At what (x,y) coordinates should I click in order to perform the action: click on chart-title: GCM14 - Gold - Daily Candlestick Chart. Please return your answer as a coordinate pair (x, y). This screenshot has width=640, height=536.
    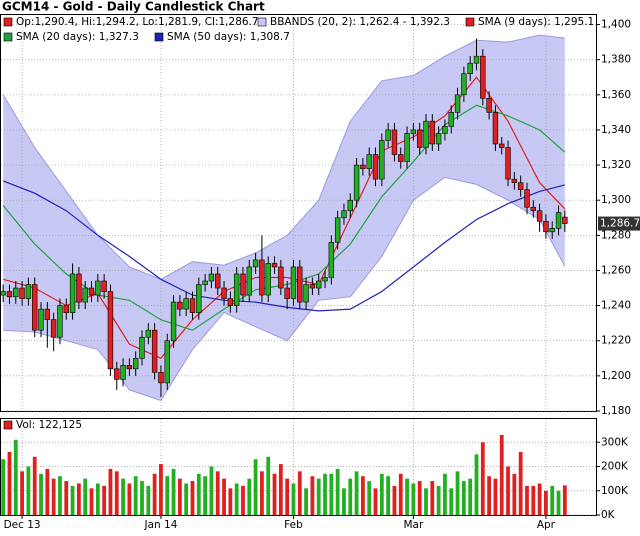
    Looking at the image, I should click on (133, 7).